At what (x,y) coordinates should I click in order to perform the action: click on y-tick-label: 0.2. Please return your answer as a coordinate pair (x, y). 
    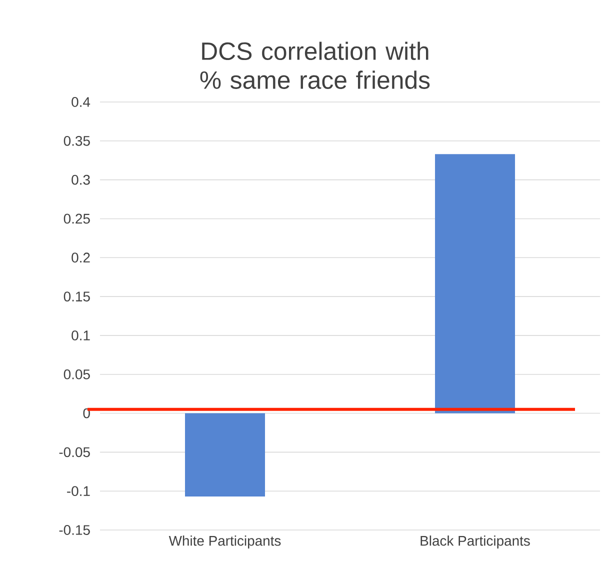
    Looking at the image, I should click on (81, 257).